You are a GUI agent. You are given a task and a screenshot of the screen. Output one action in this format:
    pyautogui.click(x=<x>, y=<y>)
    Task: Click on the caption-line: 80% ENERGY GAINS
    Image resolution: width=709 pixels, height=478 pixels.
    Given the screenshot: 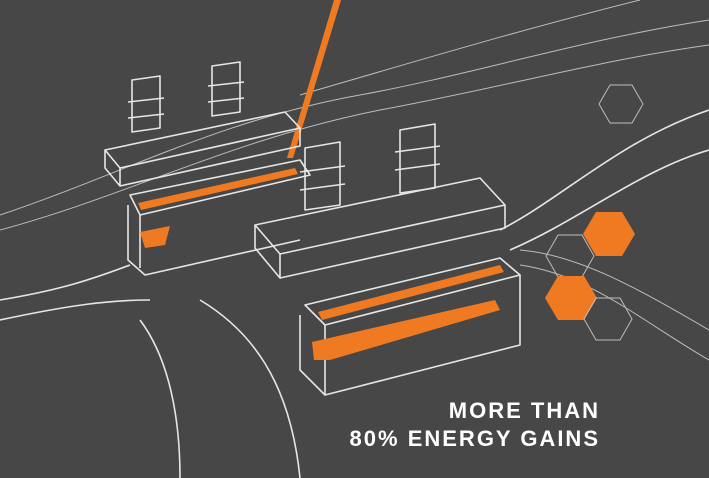 What is the action you would take?
    pyautogui.click(x=475, y=438)
    